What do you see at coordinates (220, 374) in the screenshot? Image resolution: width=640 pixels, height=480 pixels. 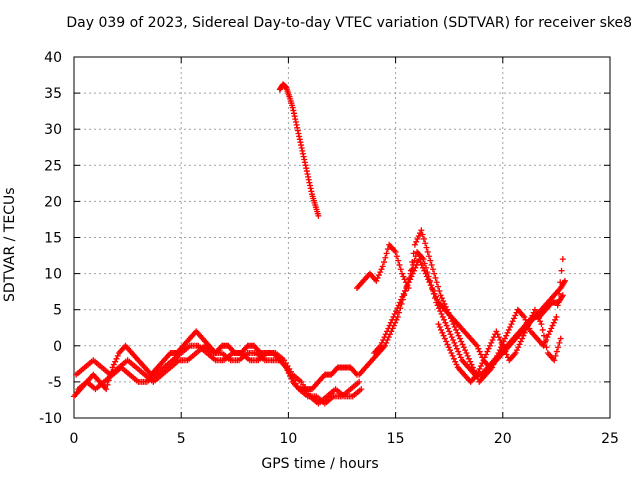 I see `series-arc3` at bounding box center [220, 374].